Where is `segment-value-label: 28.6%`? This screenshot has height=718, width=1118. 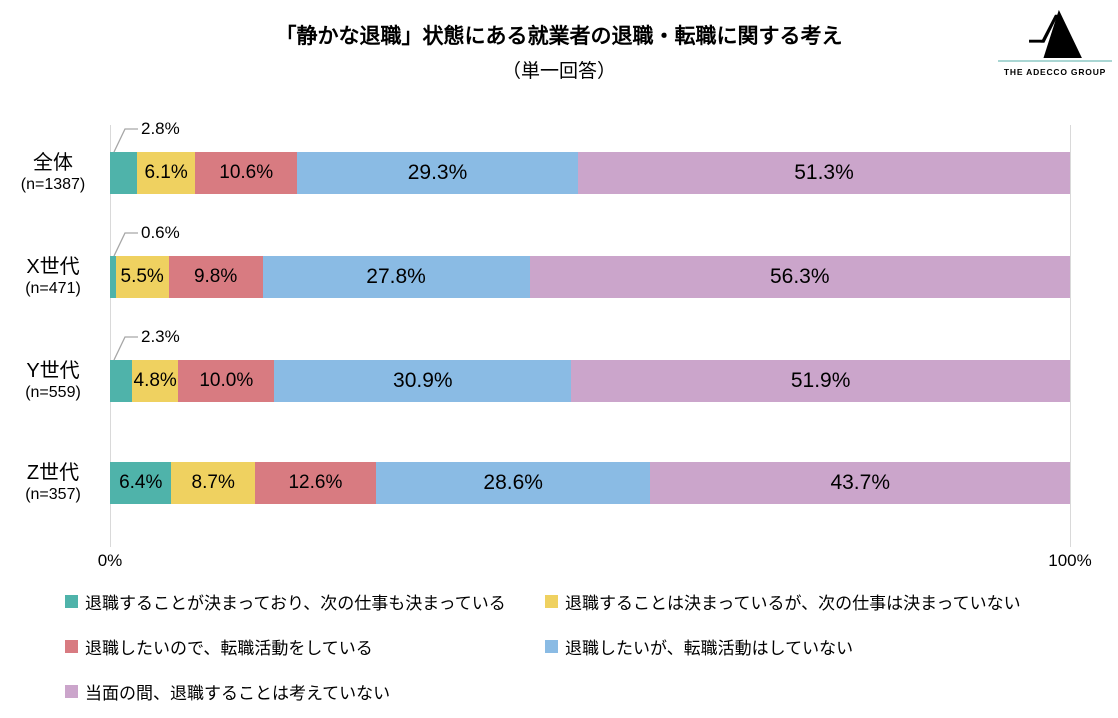 segment-value-label: 28.6% is located at coordinates (513, 482).